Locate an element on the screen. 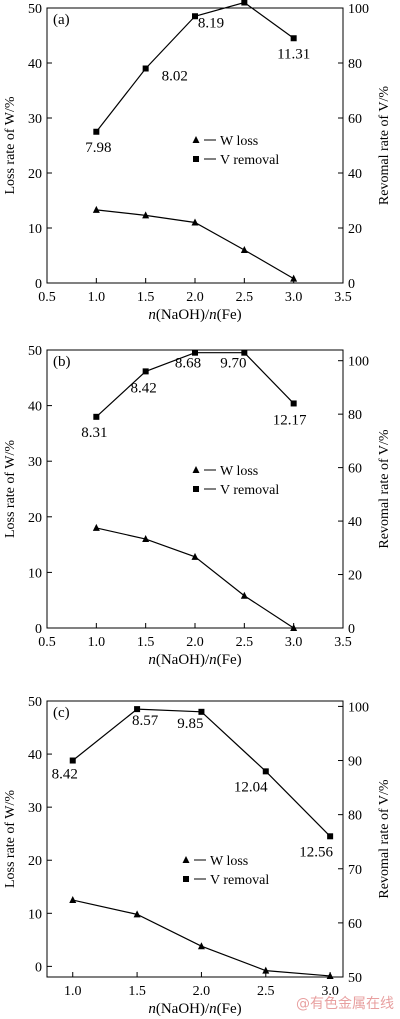  y-right-tick-label: 20 is located at coordinates (355, 229).